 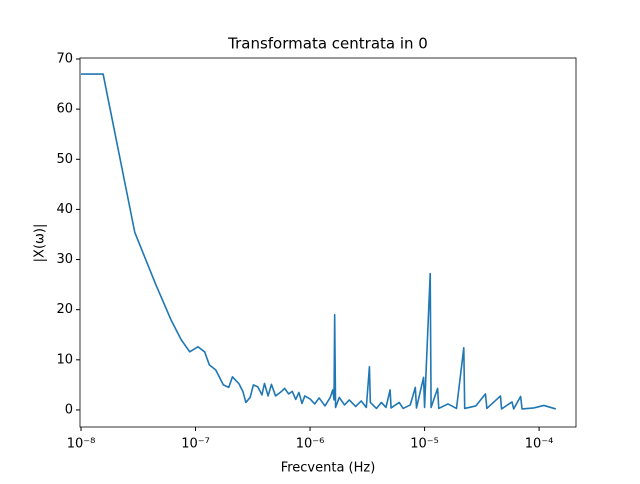 I want to click on y-tick-label: 0, so click(x=69, y=409).